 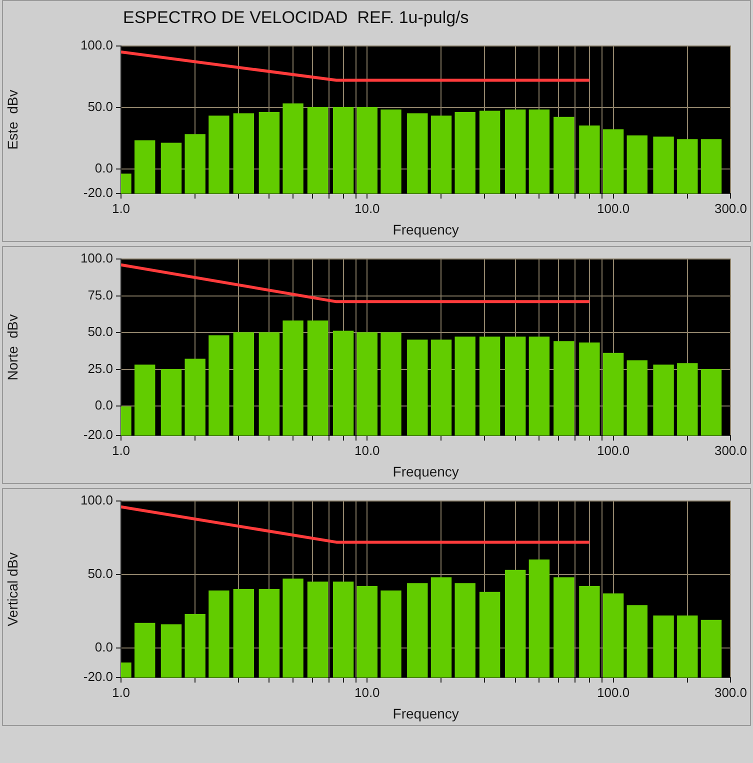 What do you see at coordinates (12, 589) in the screenshot?
I see `y-axis-title: Vertical dBv` at bounding box center [12, 589].